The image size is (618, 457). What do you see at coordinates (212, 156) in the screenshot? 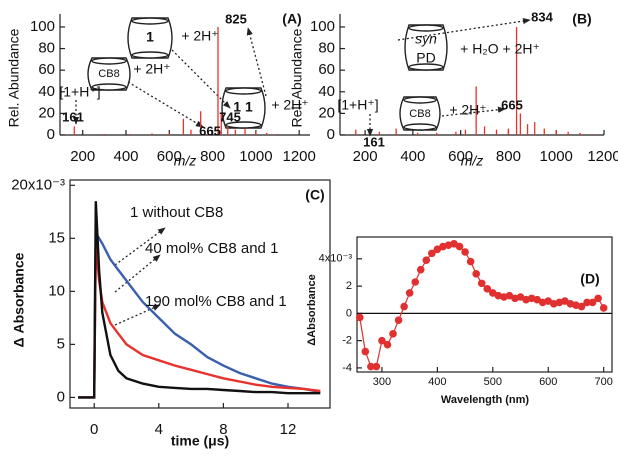
I see `x-tick-label: 800` at bounding box center [212, 156].